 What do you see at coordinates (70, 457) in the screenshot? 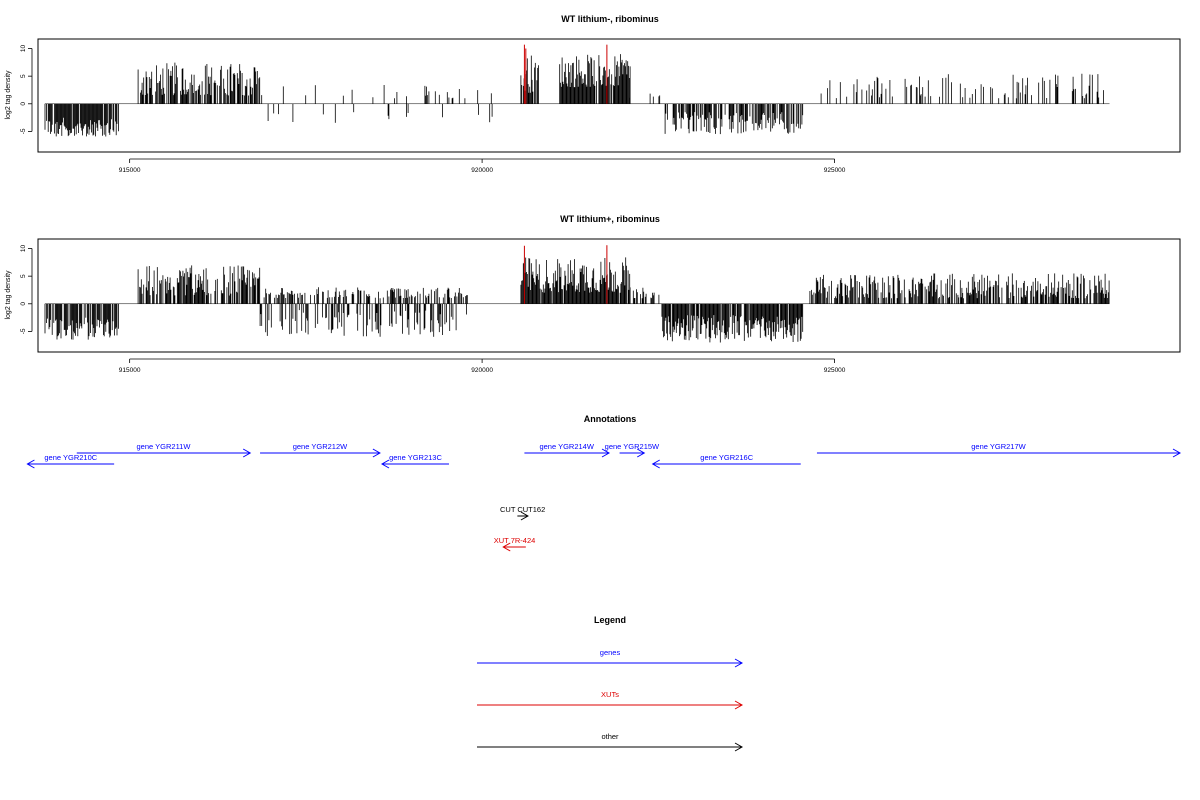
I see `feature-label: gene YGR210C` at bounding box center [70, 457].